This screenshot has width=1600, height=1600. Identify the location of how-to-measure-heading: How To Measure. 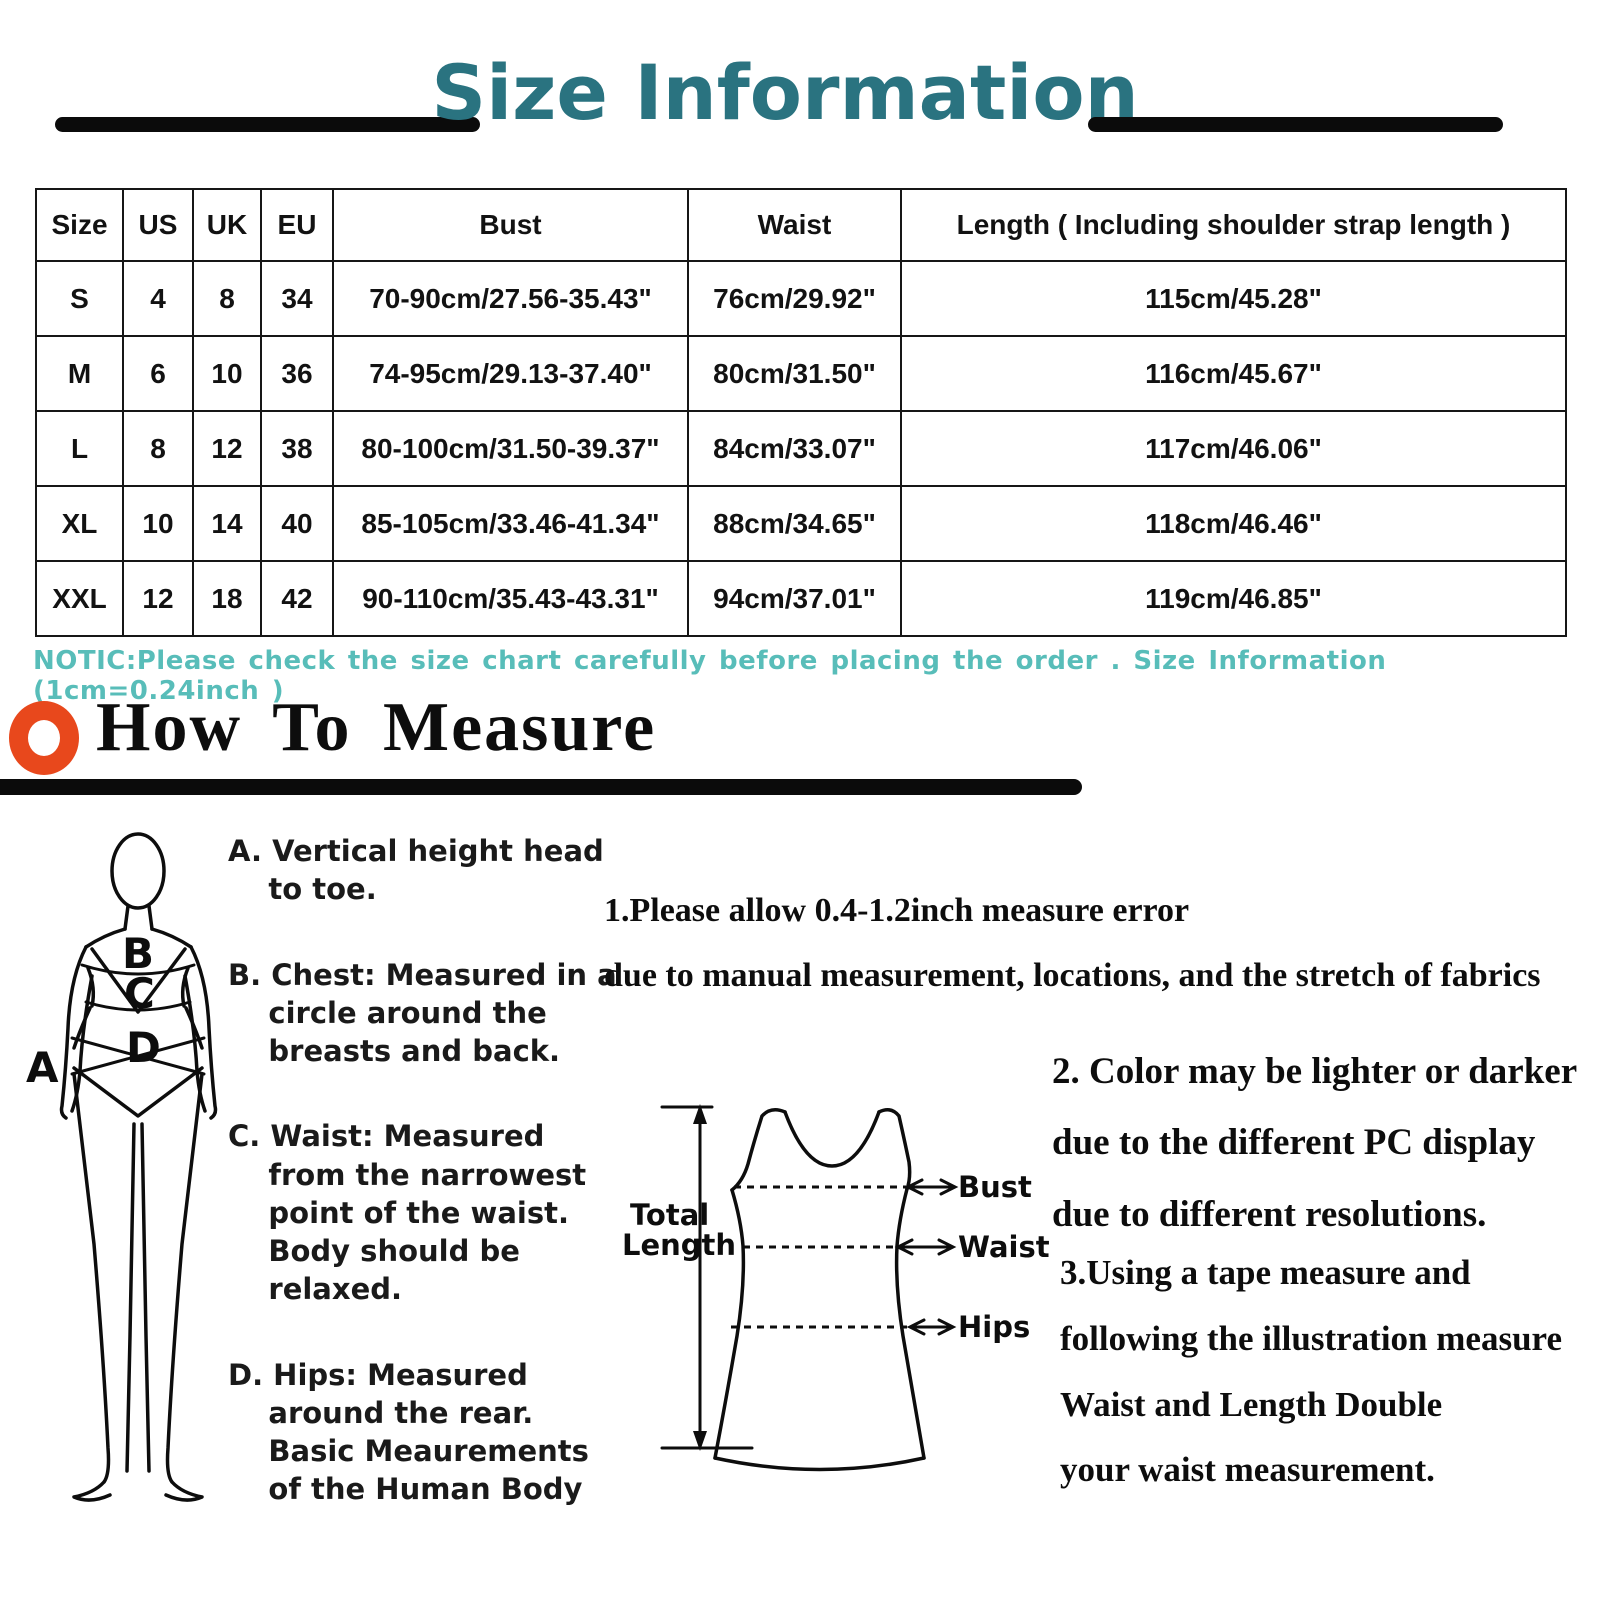
(376, 727).